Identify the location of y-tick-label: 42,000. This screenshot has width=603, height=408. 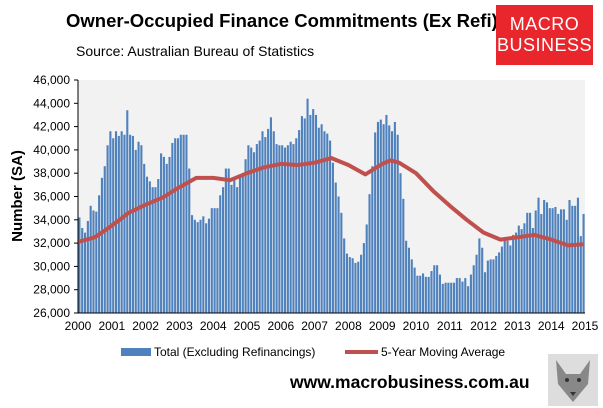
(51, 127).